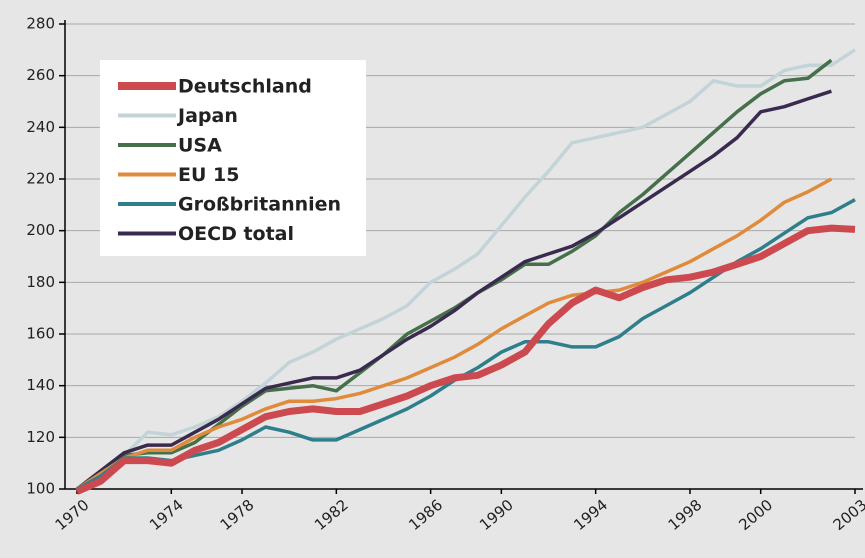  Describe the element at coordinates (40, 489) in the screenshot. I see `y-tick-label: 100` at that location.